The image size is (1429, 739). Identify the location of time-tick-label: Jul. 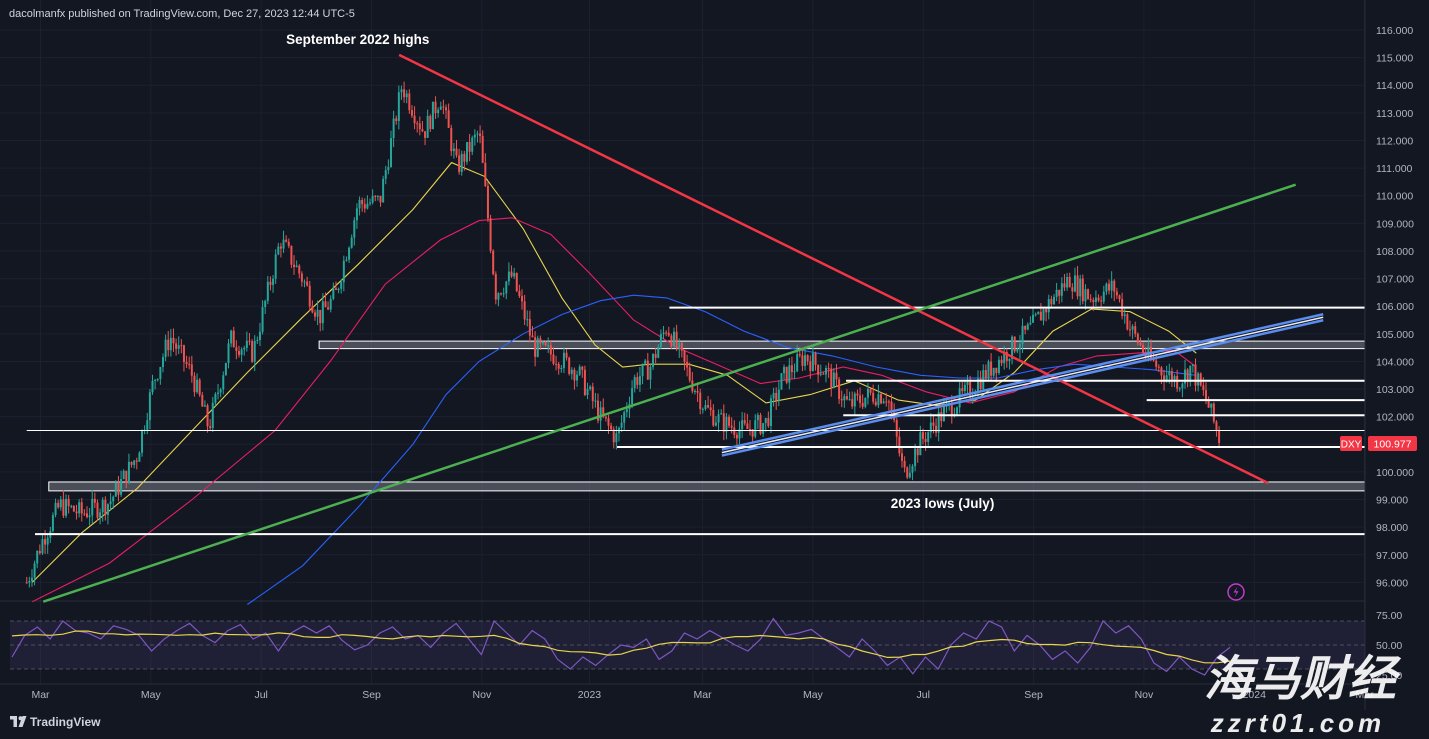
(923, 695).